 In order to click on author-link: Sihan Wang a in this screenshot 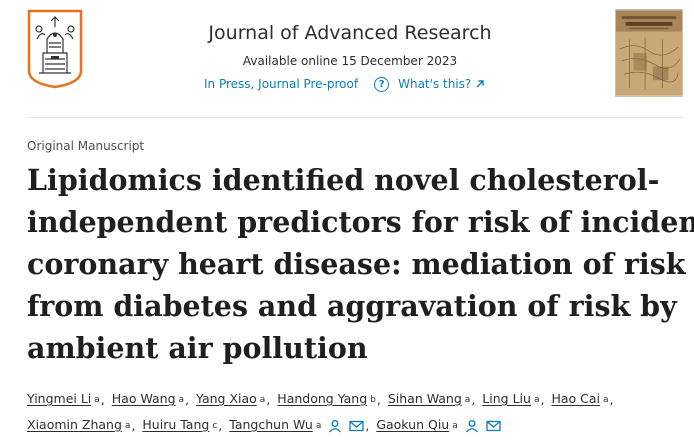, I will do `click(429, 398)`.